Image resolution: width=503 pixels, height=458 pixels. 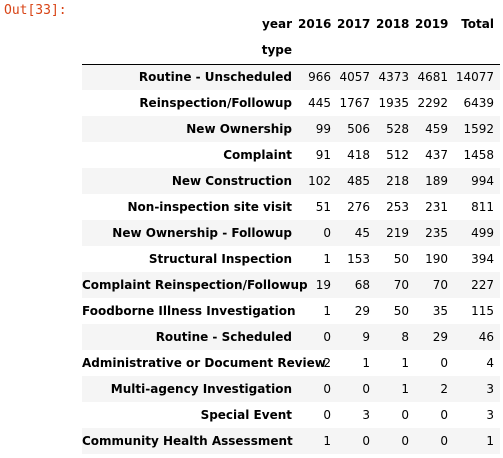 I want to click on table-row: New Construction 102 485 218 189 994, so click(x=291, y=181).